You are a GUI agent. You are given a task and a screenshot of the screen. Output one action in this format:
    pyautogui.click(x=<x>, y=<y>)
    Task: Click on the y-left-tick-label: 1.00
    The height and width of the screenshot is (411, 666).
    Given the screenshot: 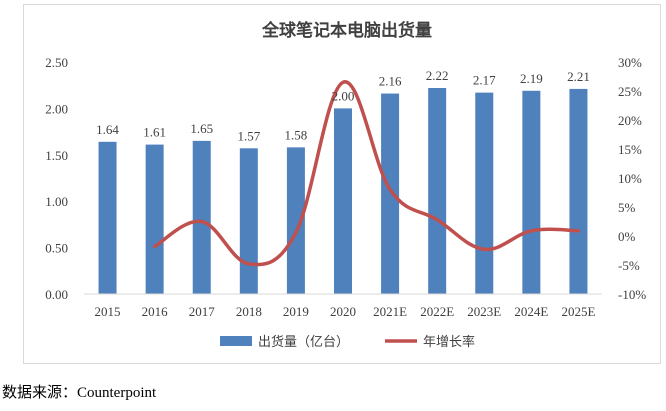 What is the action you would take?
    pyautogui.click(x=56, y=201)
    